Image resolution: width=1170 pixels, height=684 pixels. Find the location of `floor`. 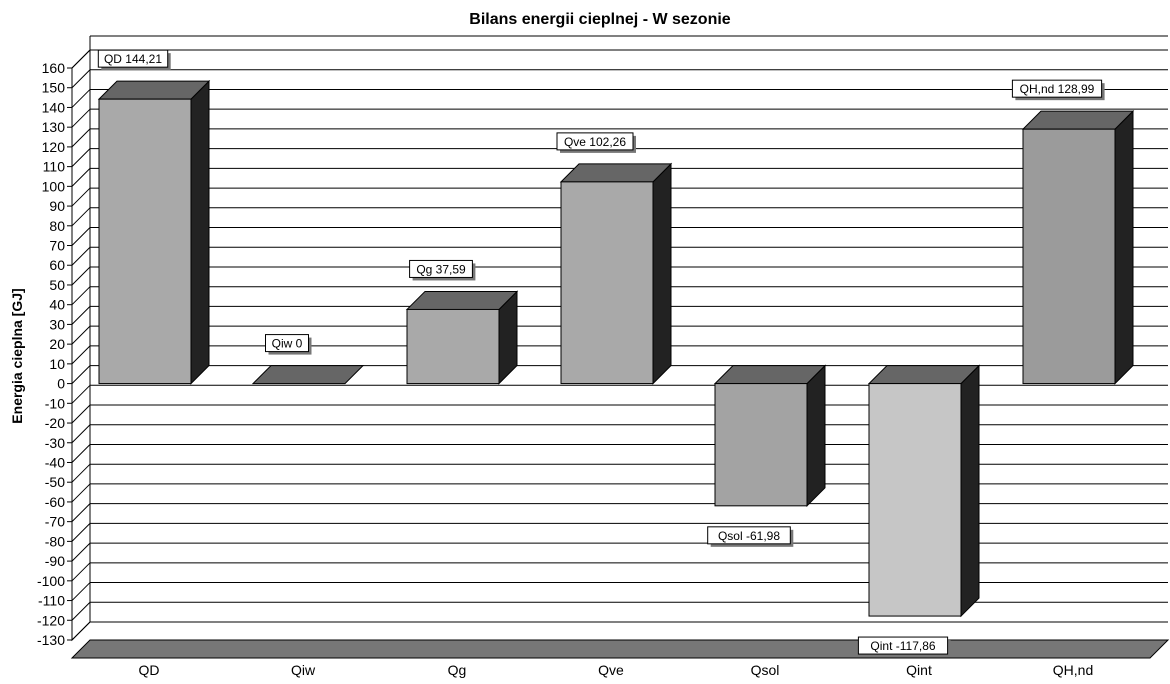

floor is located at coordinates (620, 649).